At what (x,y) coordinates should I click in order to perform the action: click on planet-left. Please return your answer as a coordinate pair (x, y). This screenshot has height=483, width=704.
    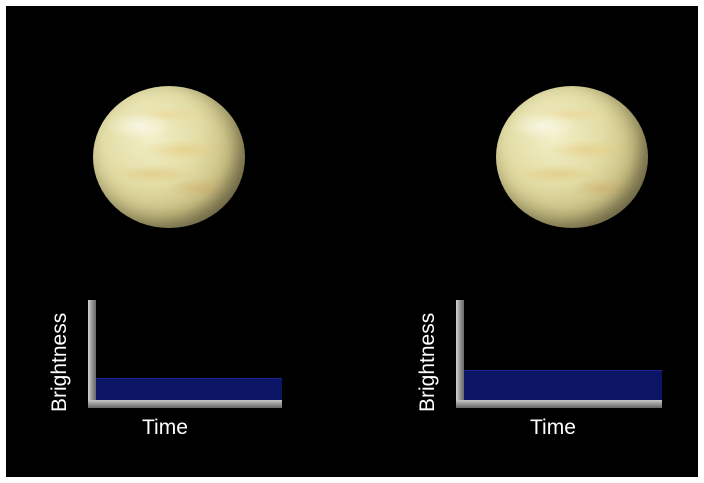
    Looking at the image, I should click on (169, 157).